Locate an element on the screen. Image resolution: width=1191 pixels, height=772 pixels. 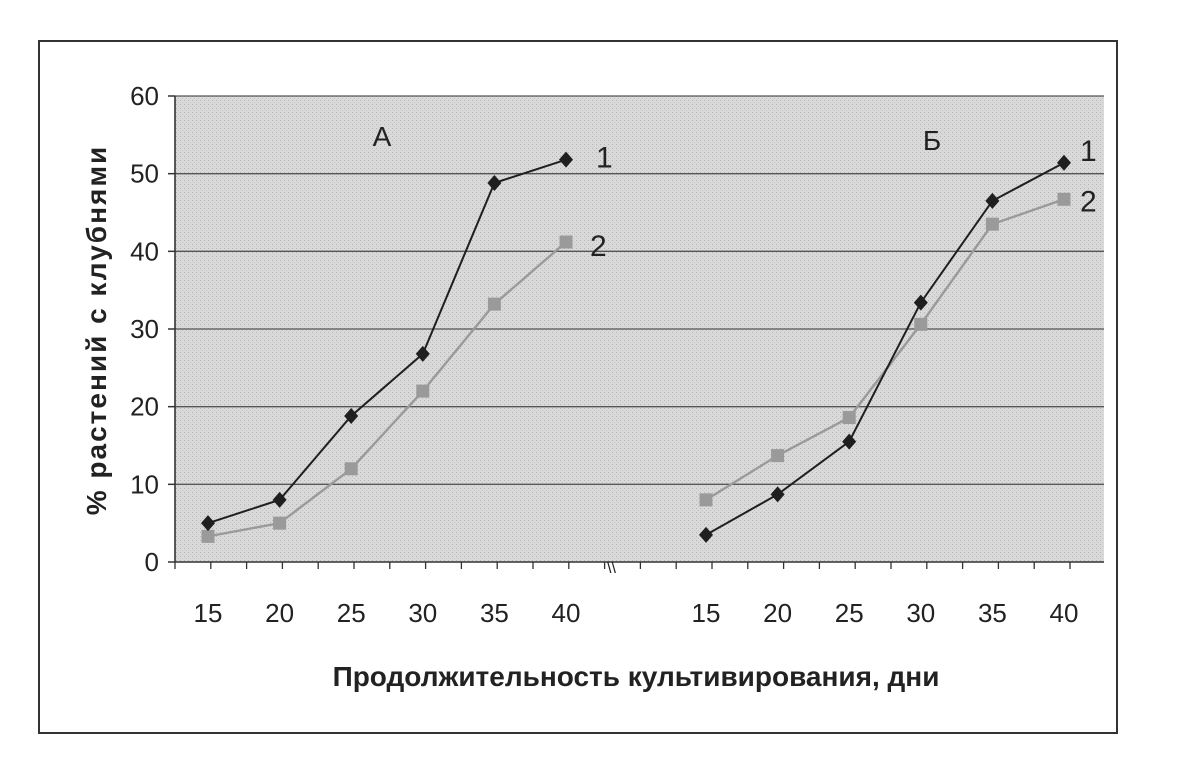
y-tick-label: 0 is located at coordinates (152, 562).